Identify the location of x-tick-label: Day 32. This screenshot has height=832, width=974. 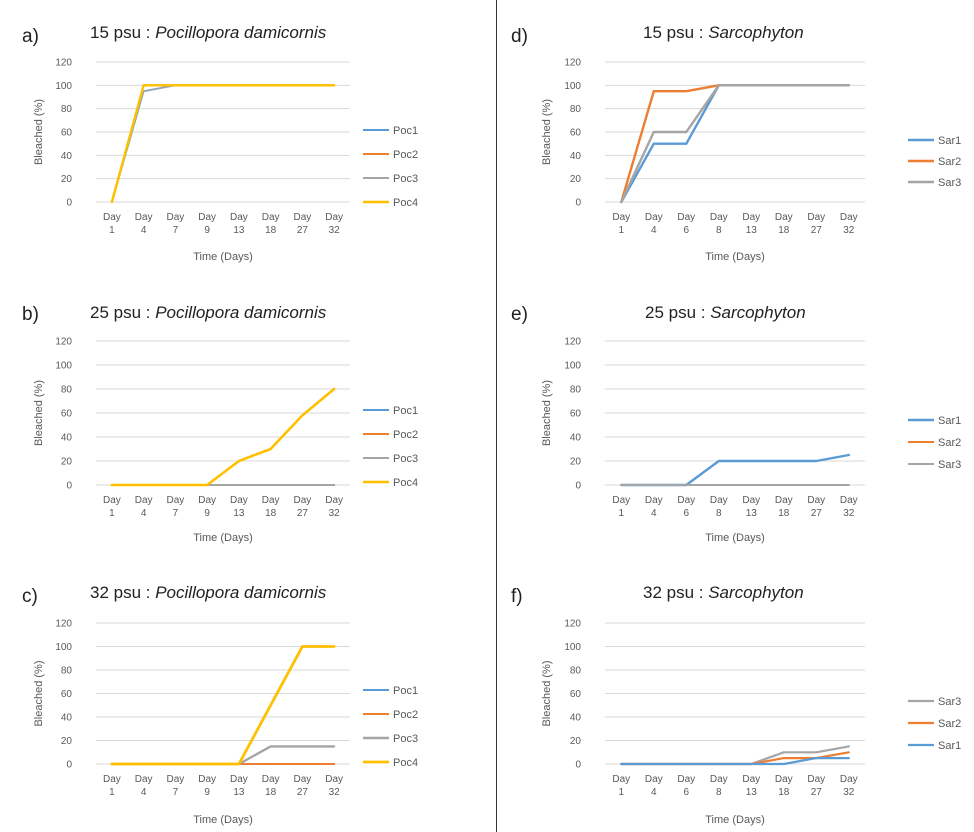
(334, 224).